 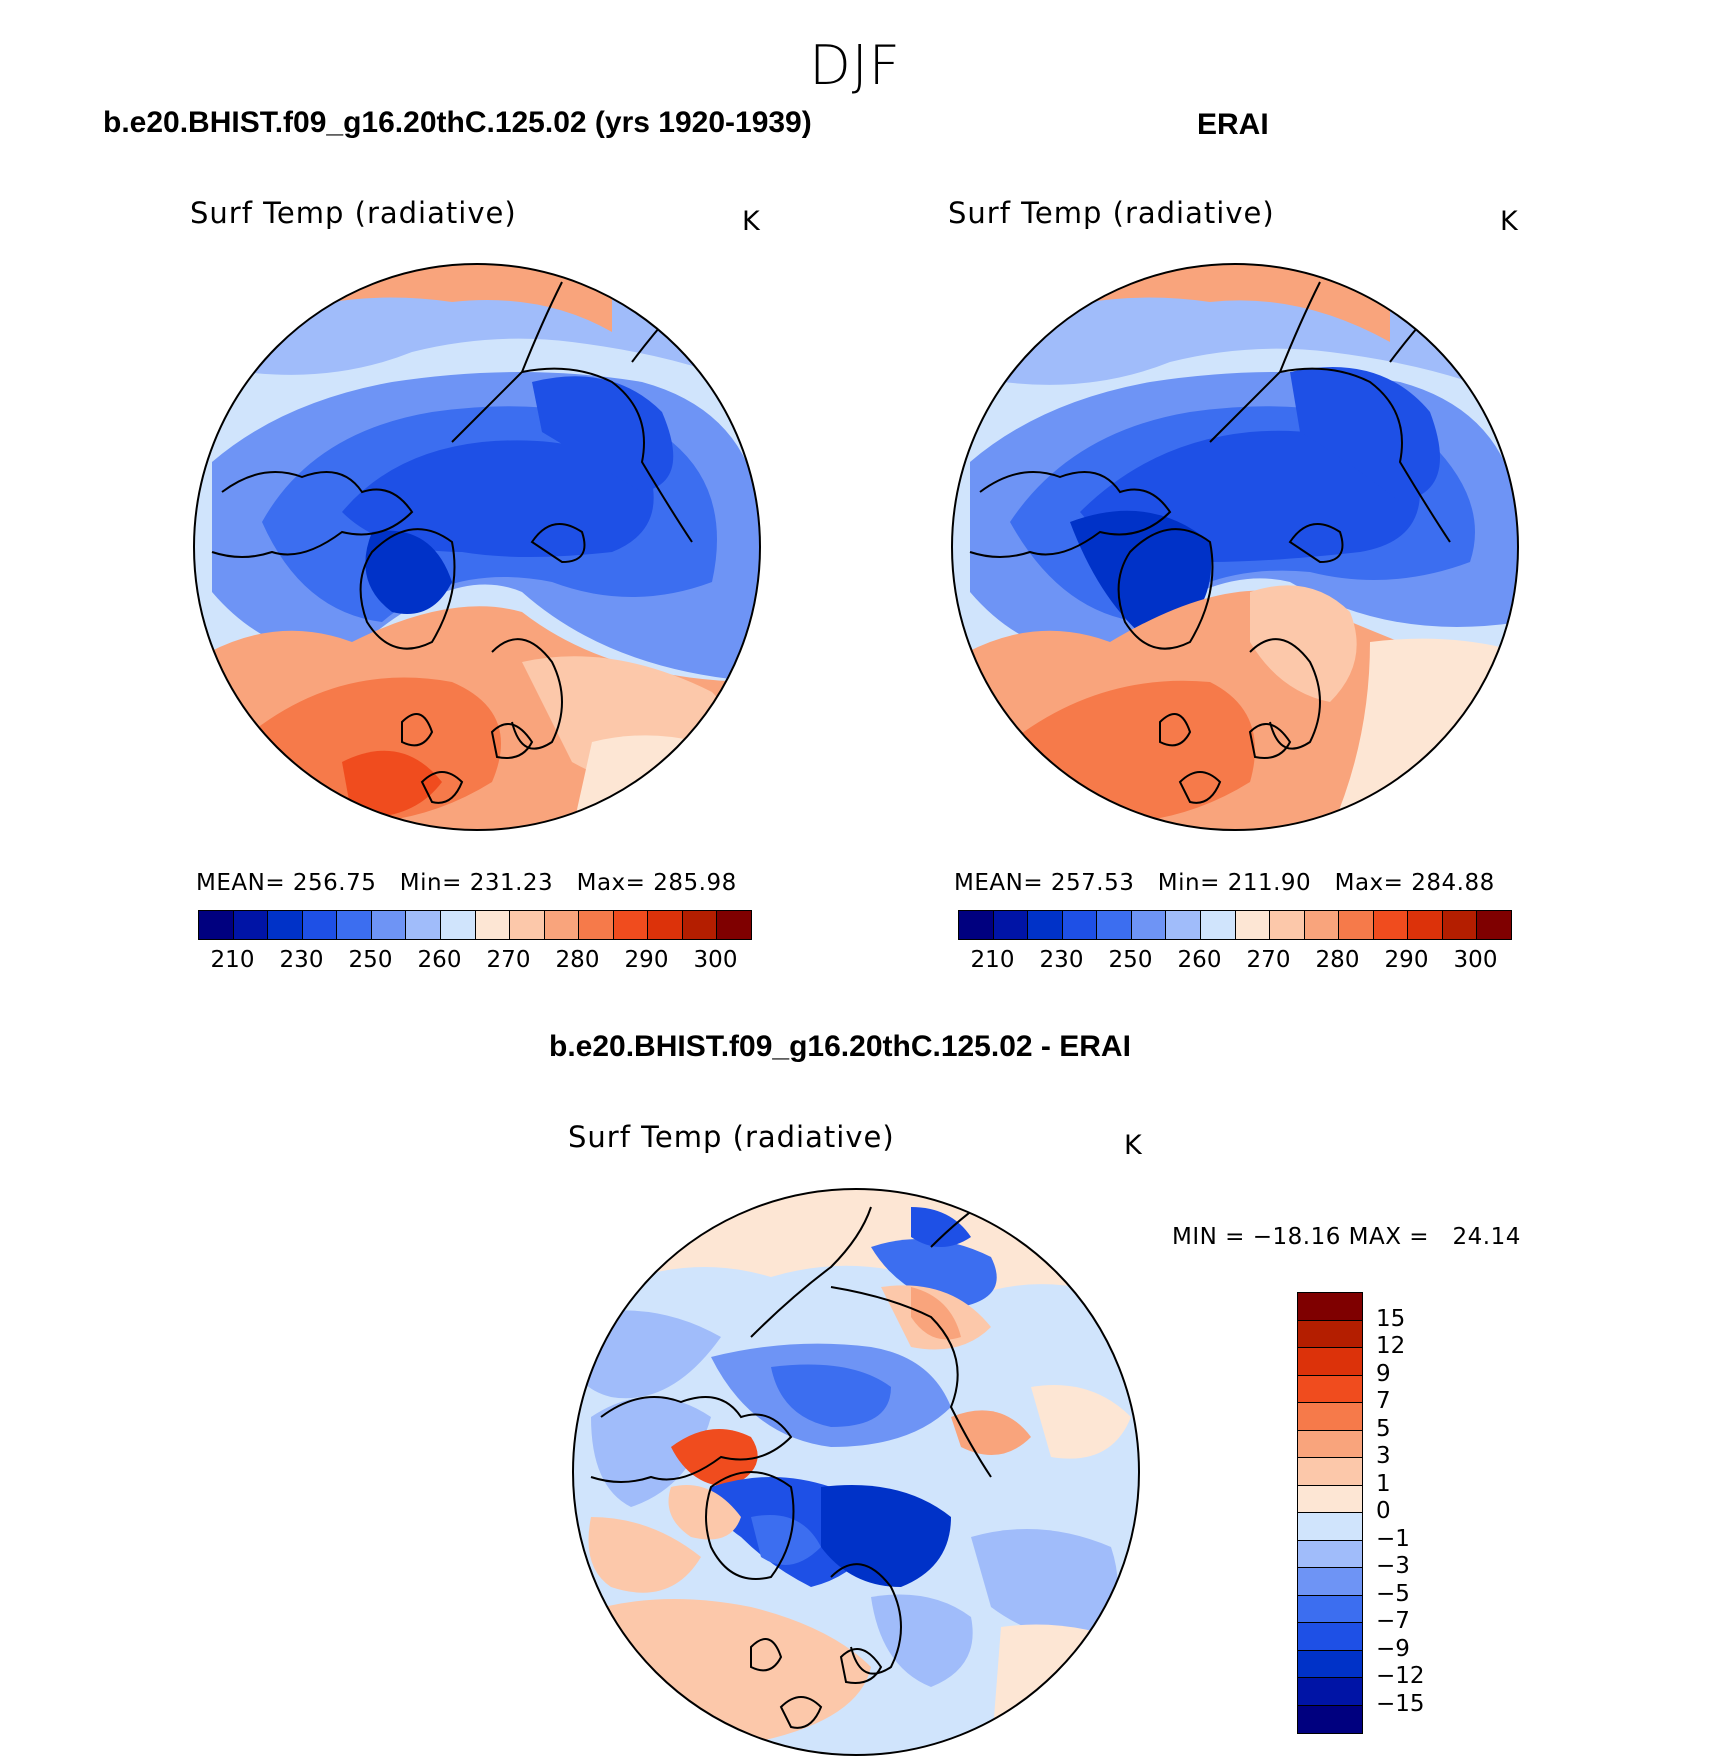 I want to click on right-unit-label: K, so click(x=1509, y=221).